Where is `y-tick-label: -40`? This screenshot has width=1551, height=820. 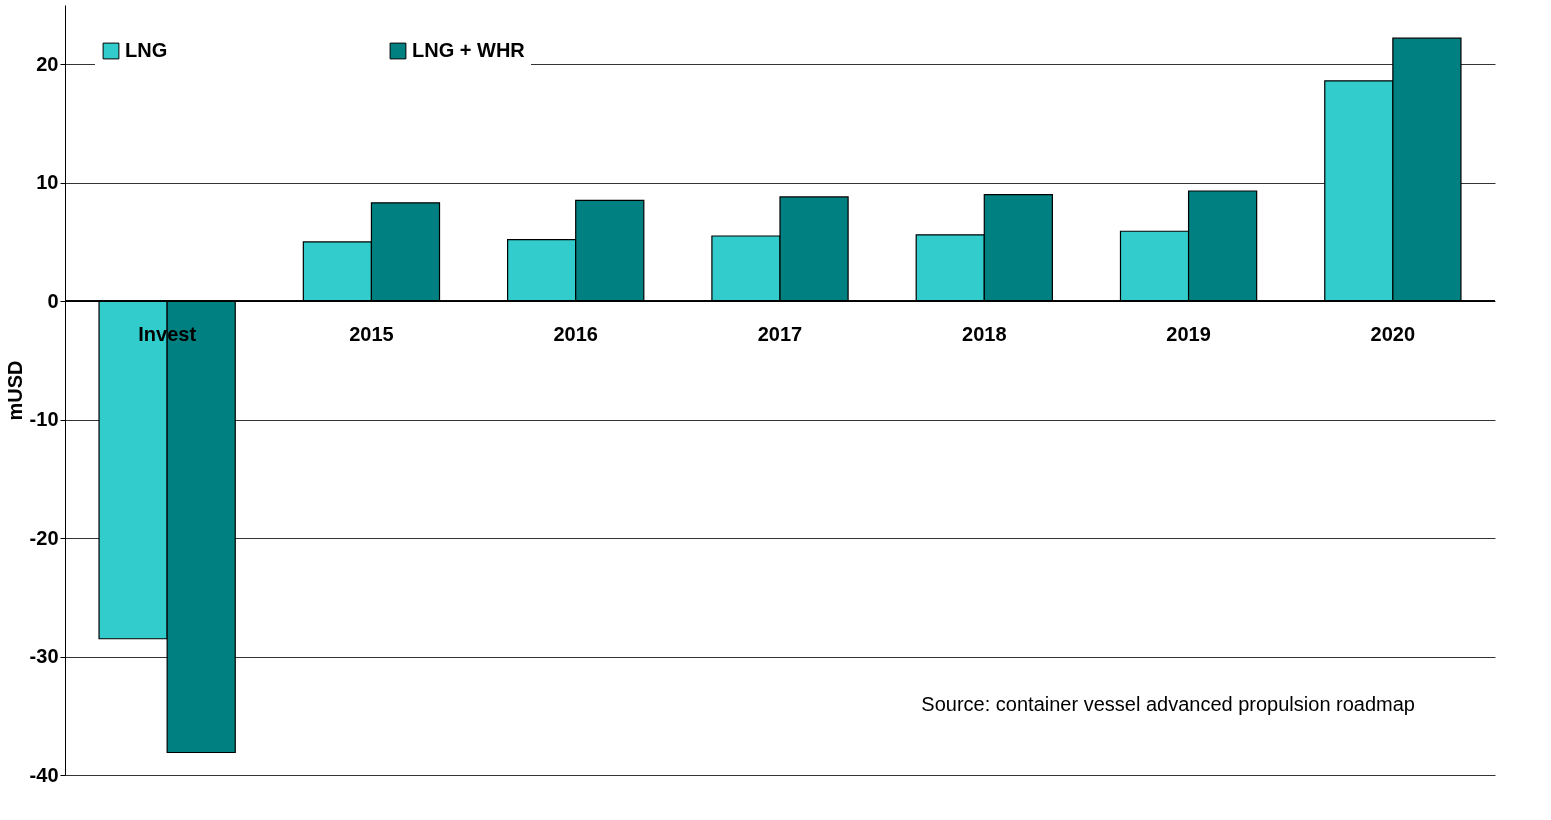
y-tick-label: -40 is located at coordinates (44, 774).